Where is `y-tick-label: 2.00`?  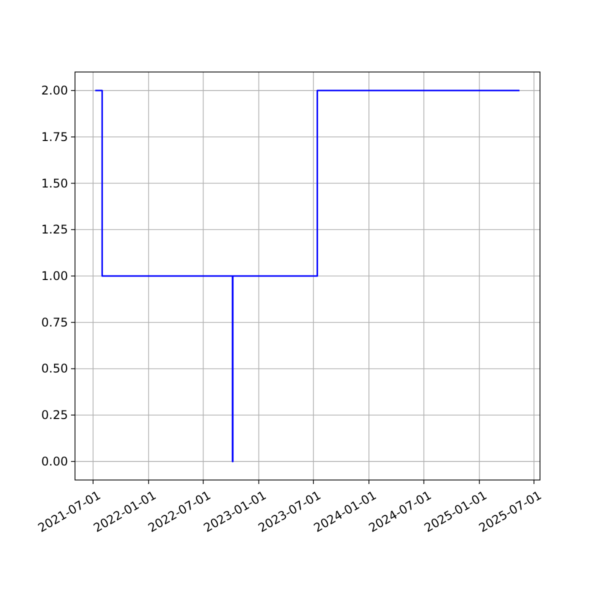
y-tick-label: 2.00 is located at coordinates (54, 91).